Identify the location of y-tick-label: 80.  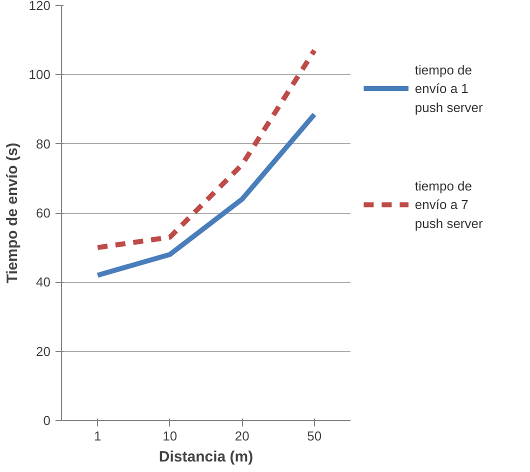
(43, 144).